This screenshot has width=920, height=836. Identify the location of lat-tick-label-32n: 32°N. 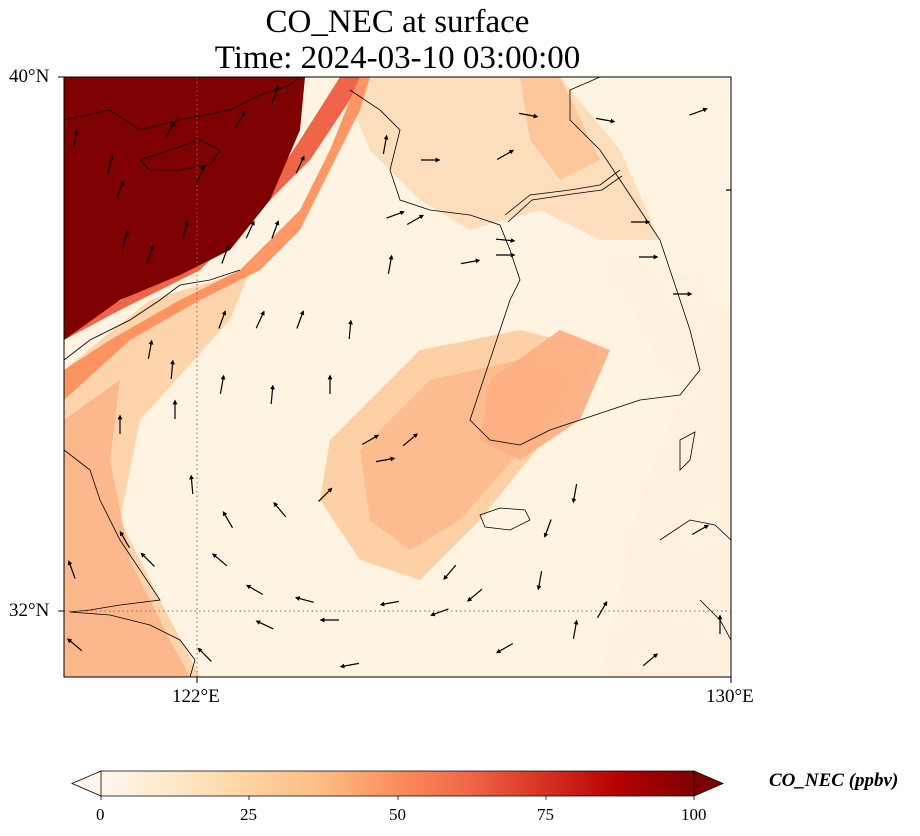
(29, 610).